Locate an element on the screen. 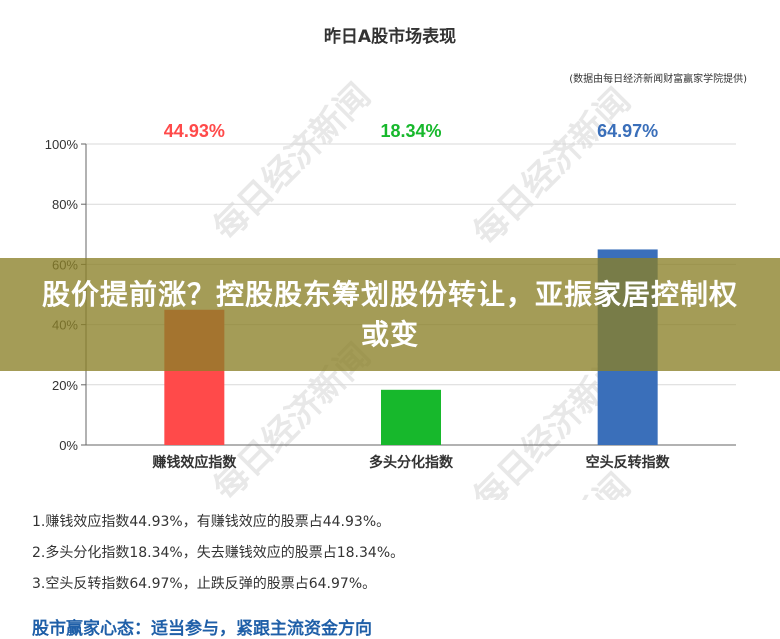 This screenshot has height=639, width=780. source-note: (数据由每日经济新闻财富赢家学院提供) is located at coordinates (658, 79).